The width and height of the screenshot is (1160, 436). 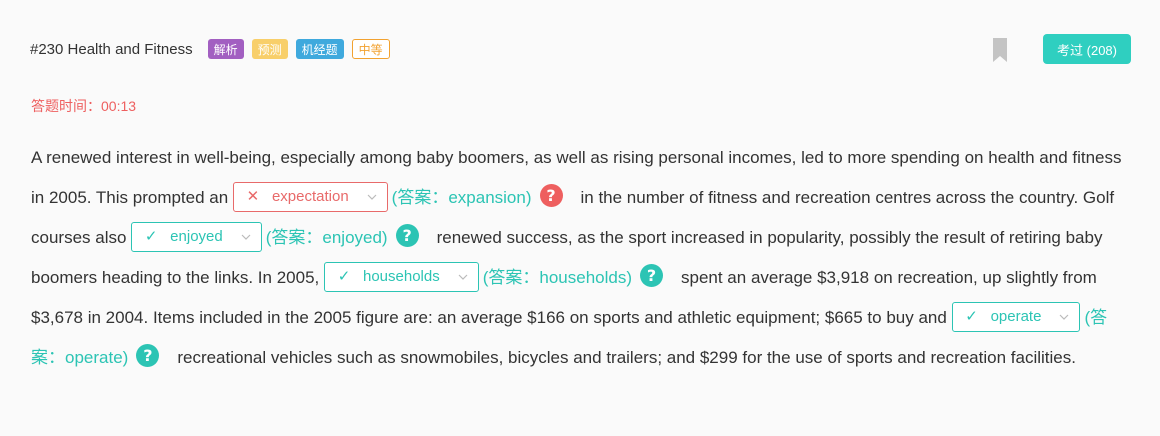 What do you see at coordinates (461, 197) in the screenshot?
I see `answer-label: (答案：expansion)` at bounding box center [461, 197].